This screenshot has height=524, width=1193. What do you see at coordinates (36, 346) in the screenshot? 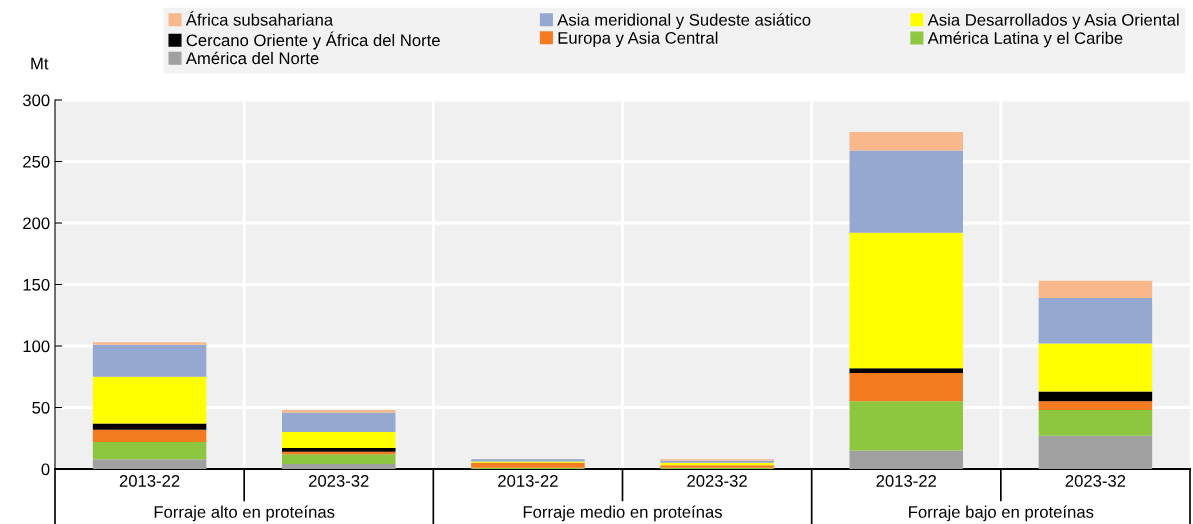
I see `y-tick-label: 100` at bounding box center [36, 346].